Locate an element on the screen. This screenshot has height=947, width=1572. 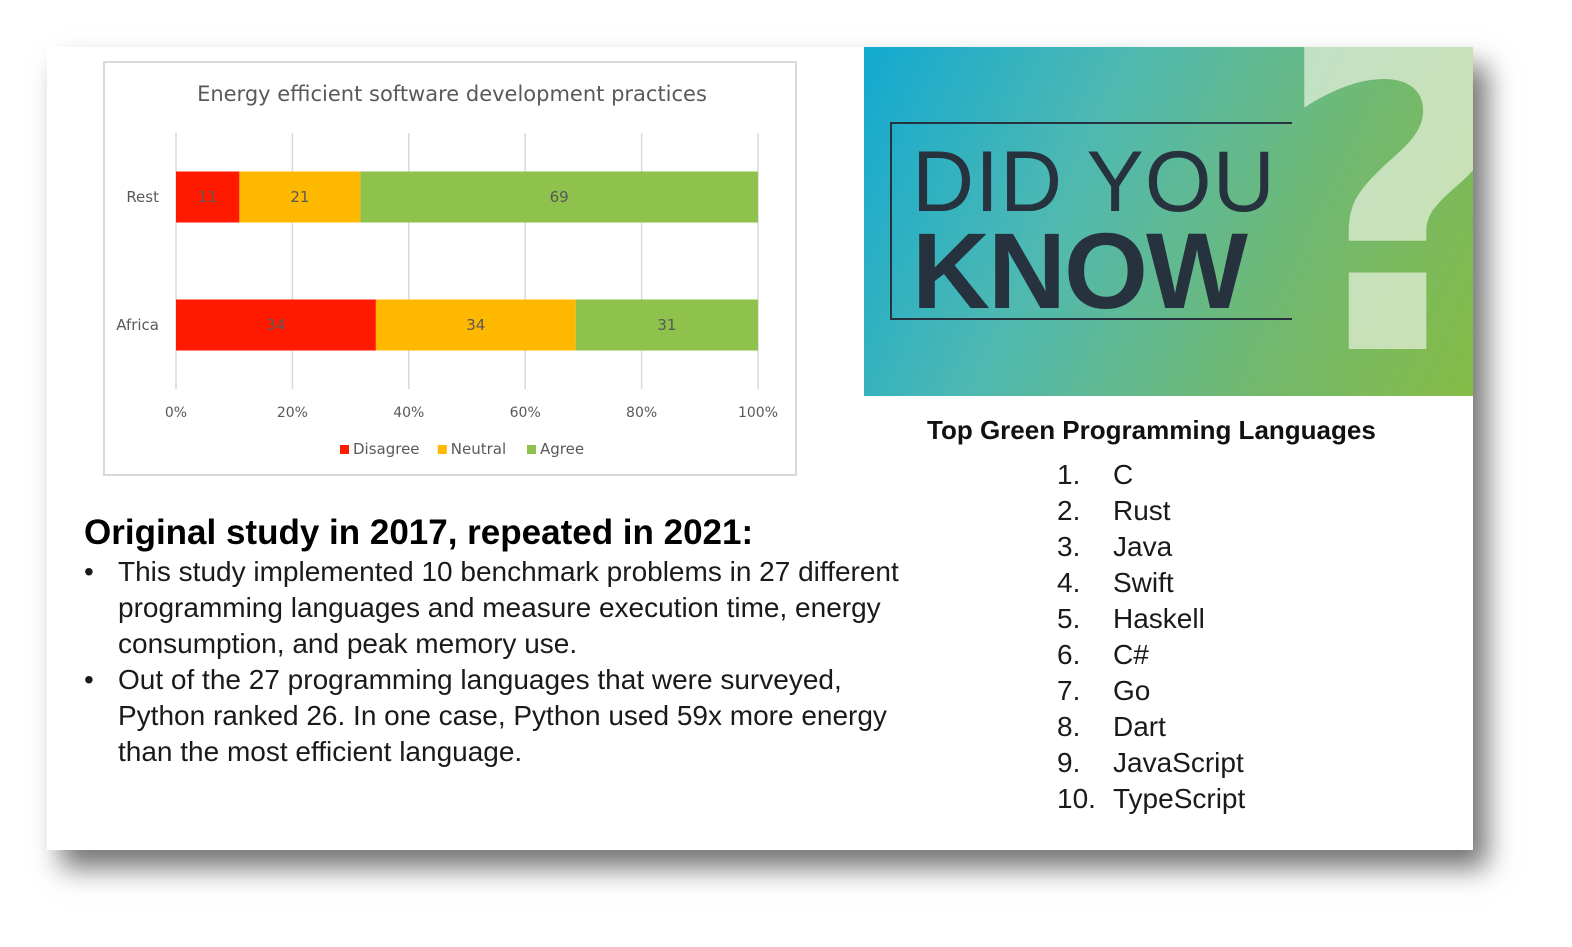
language-number: 1. is located at coordinates (1069, 474).